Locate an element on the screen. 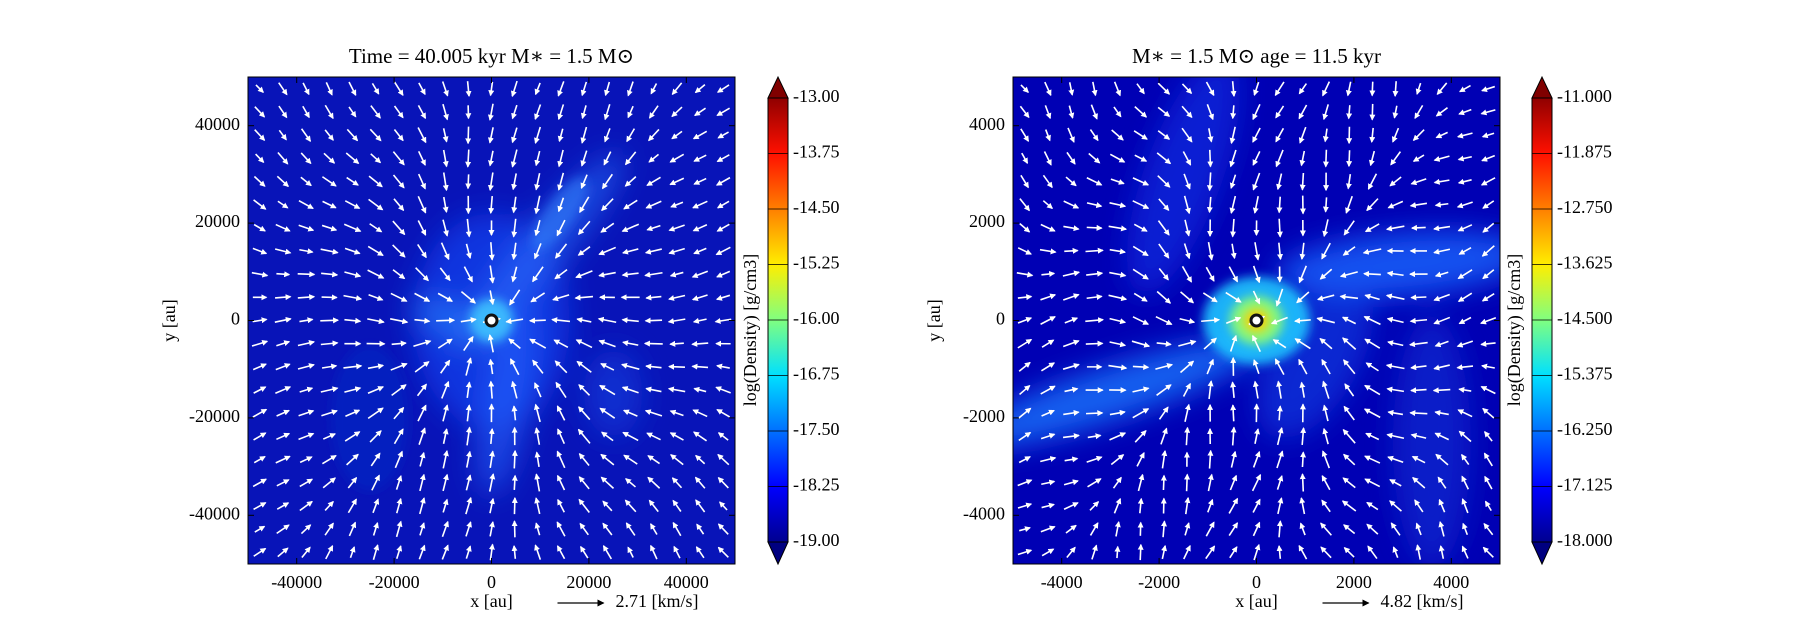  colorbar-tick-label: -15.25 is located at coordinates (816, 263).